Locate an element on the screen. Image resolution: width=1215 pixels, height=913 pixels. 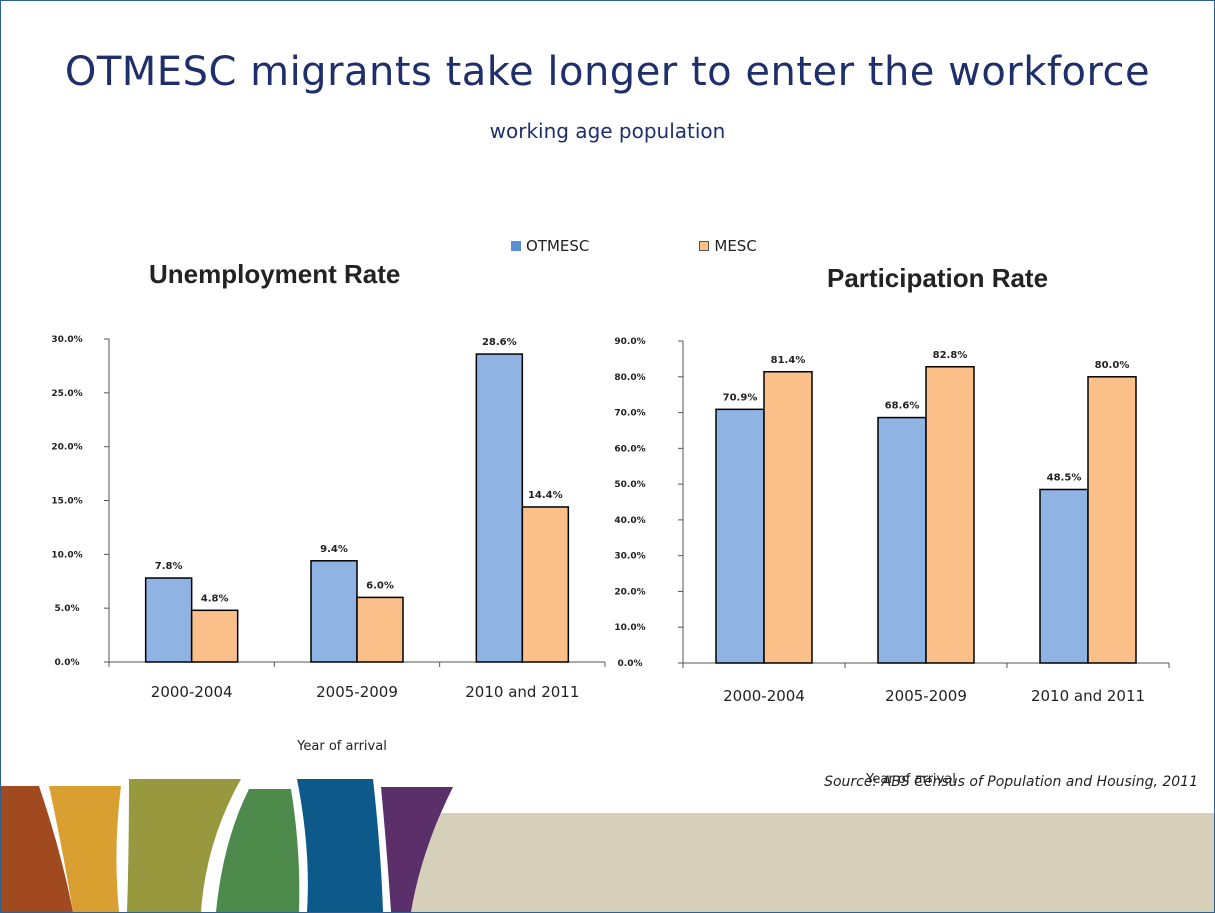
data-label: 80.0% is located at coordinates (1112, 365).